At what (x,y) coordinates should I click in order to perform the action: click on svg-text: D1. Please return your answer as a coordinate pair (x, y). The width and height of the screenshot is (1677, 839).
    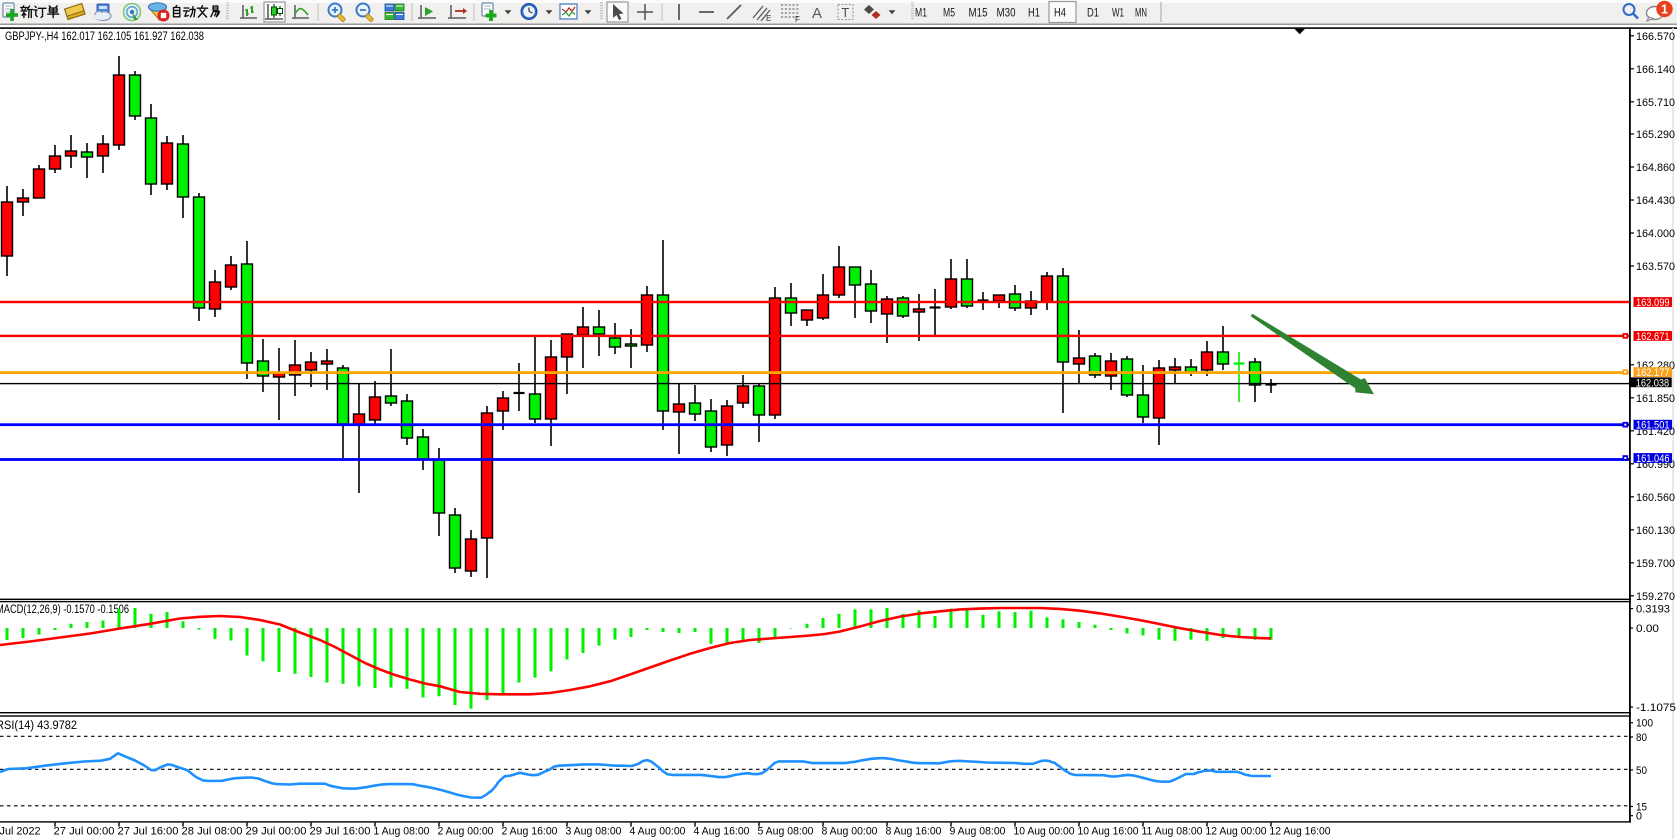
    Looking at the image, I should click on (1093, 14).